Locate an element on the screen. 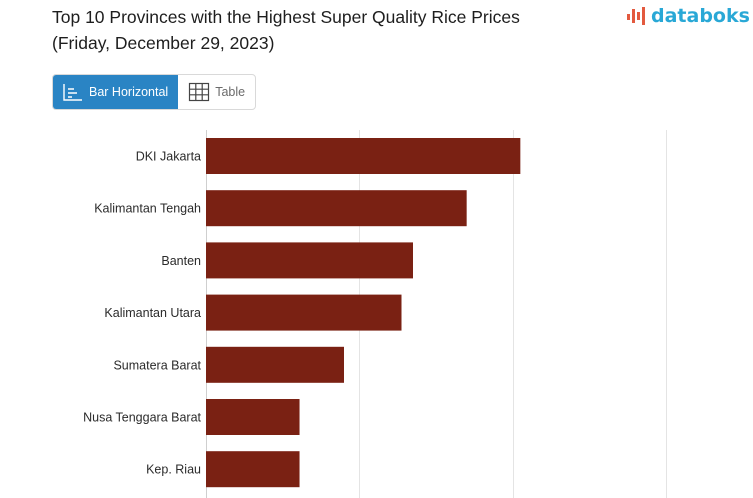 This screenshot has height=498, width=753. bar-chart-icon is located at coordinates (72, 92).